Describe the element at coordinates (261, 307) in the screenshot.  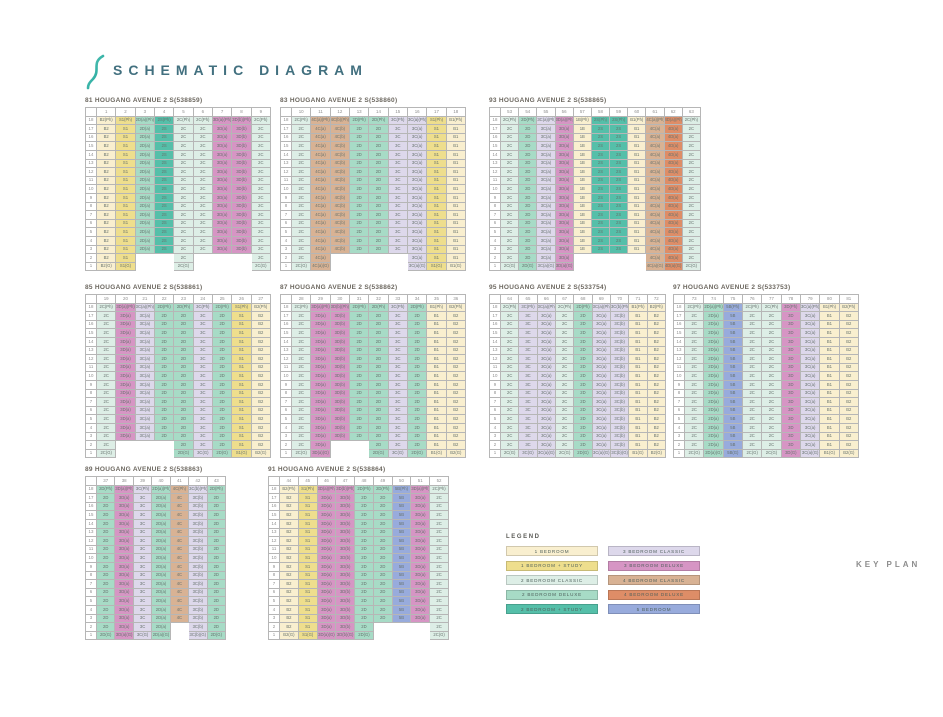
I see `unit-cell: B2(Ph)` at that location.